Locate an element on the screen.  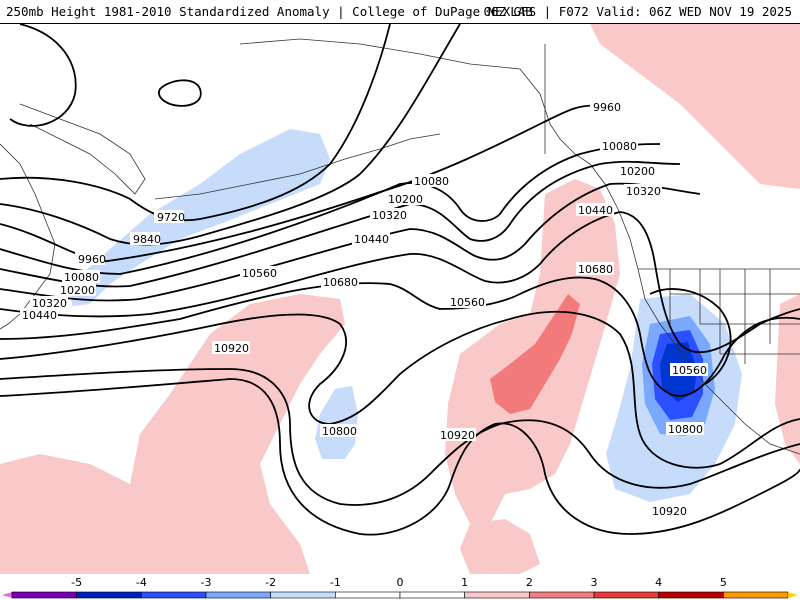
contour-10920-eastlow is located at coordinates (690, 336).